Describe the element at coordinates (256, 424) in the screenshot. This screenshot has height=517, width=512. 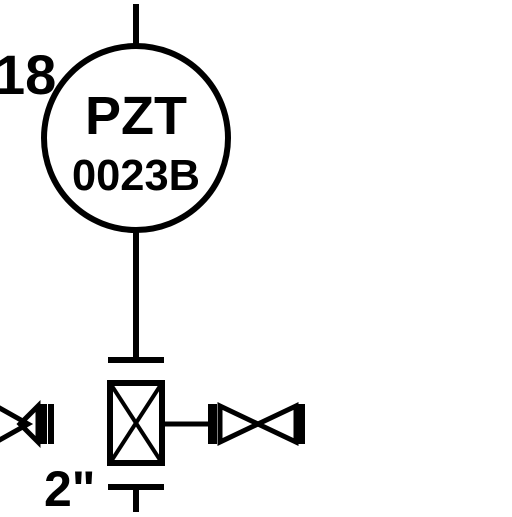
I see `right-gate-valve-icon` at that location.